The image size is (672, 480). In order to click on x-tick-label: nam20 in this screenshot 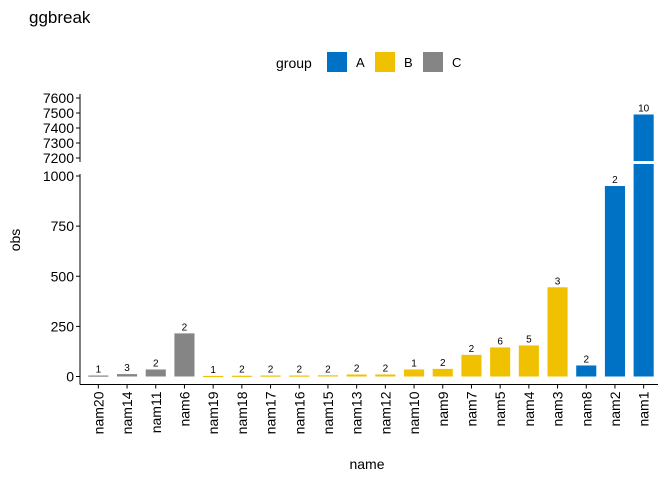, I will do `click(98, 412)`.